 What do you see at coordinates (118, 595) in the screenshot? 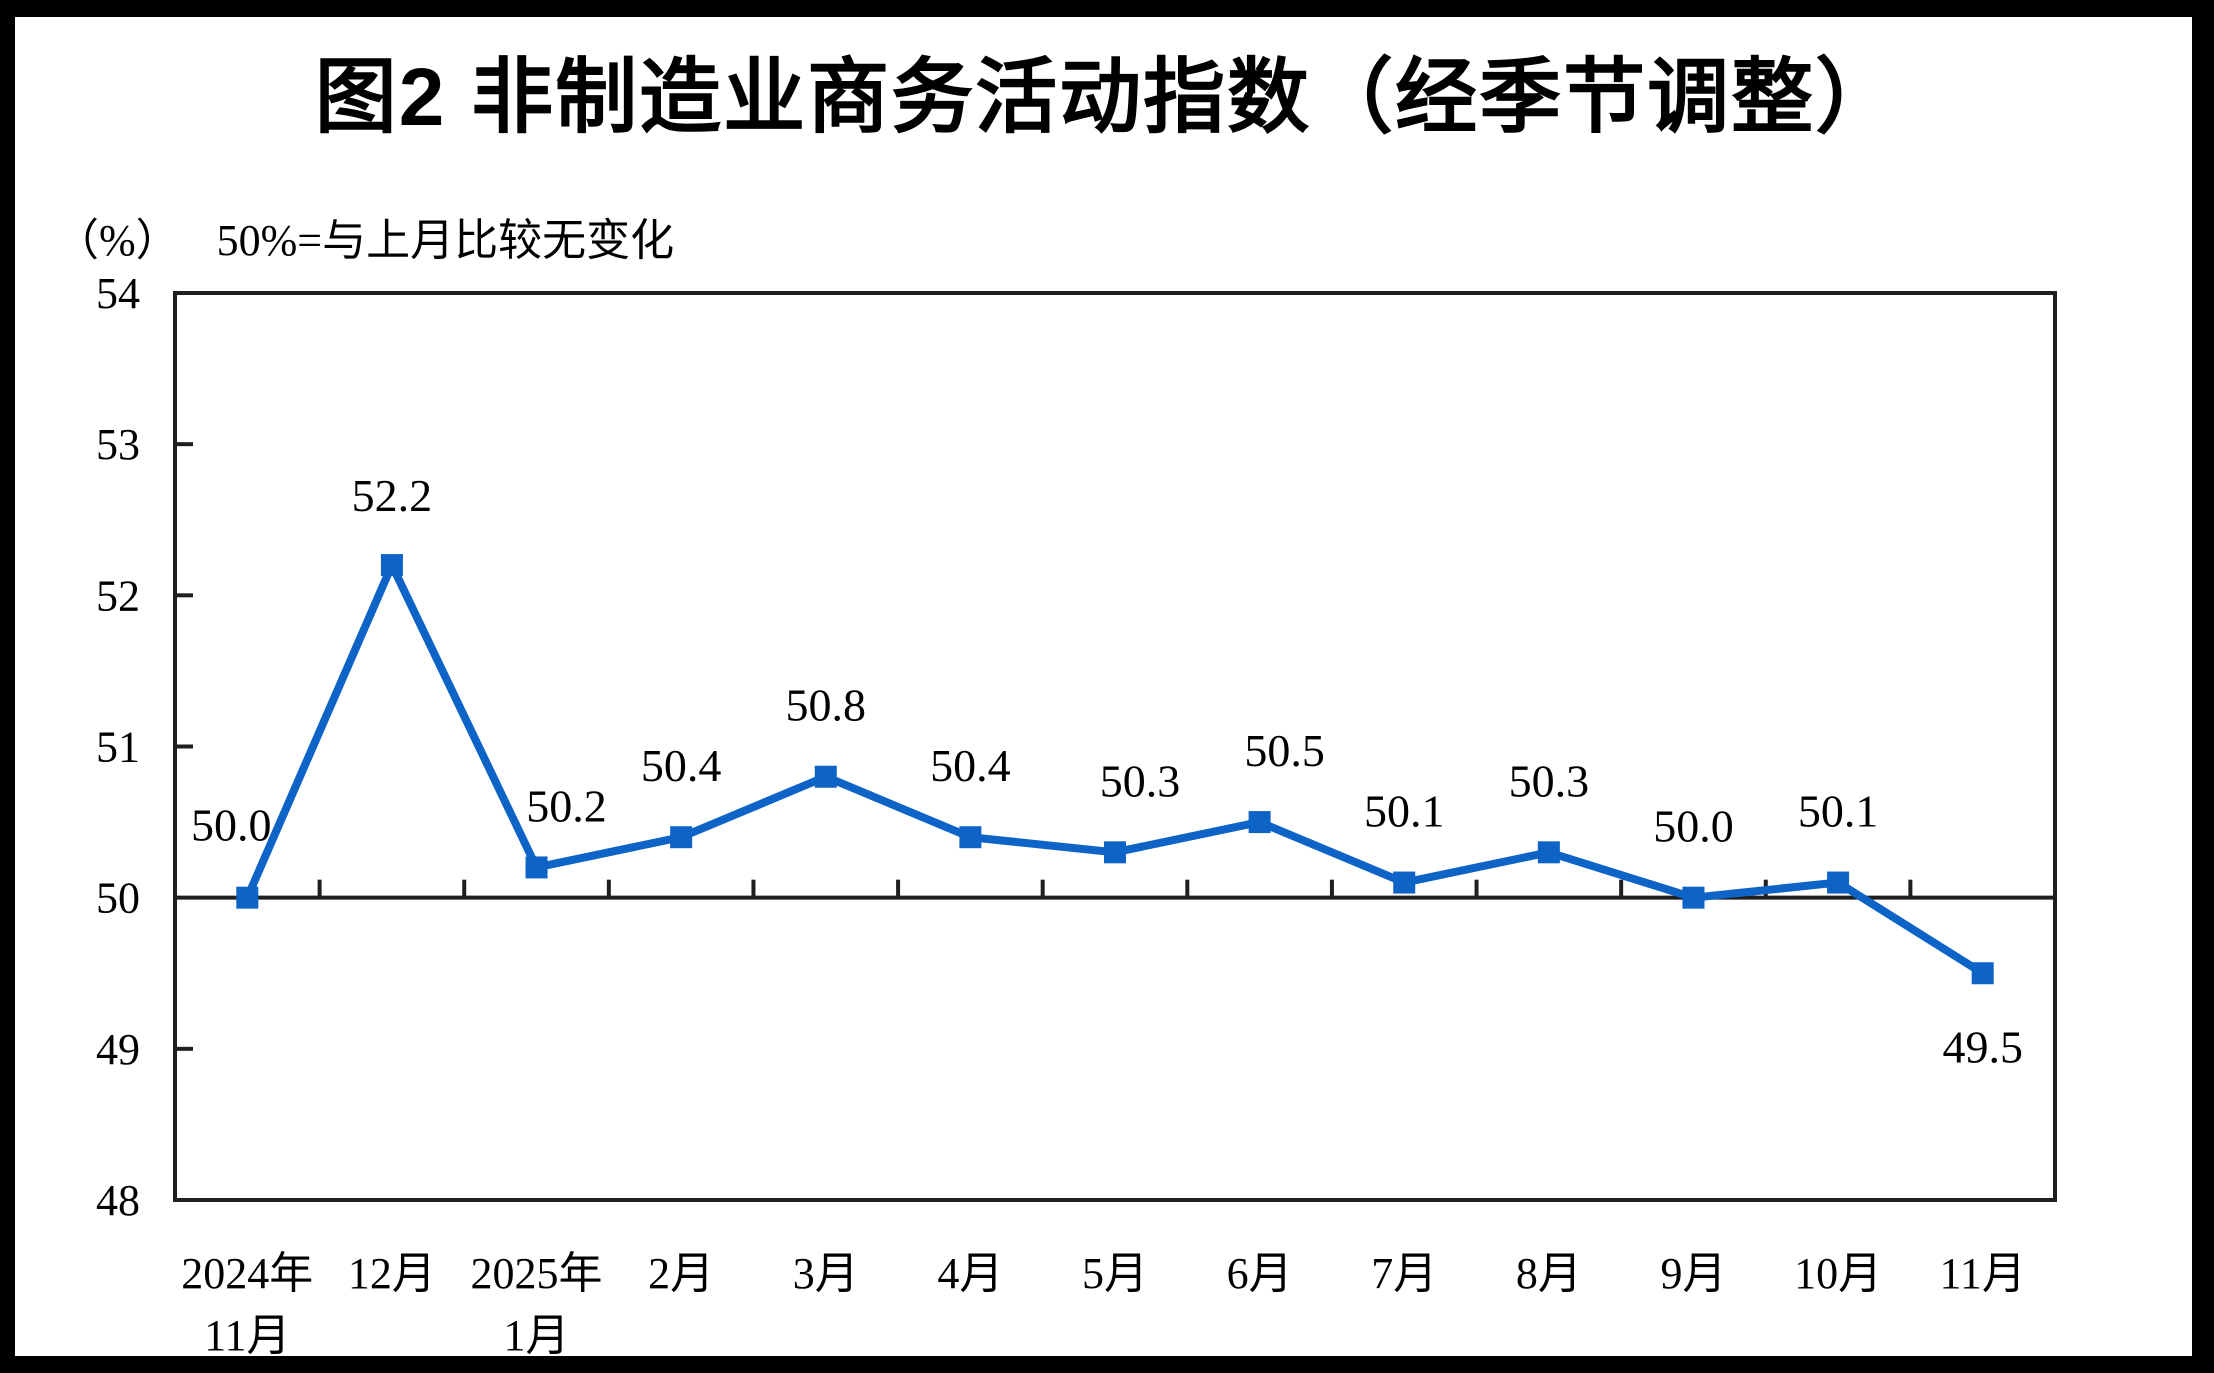
I see `y-axis-label: 52` at bounding box center [118, 595].